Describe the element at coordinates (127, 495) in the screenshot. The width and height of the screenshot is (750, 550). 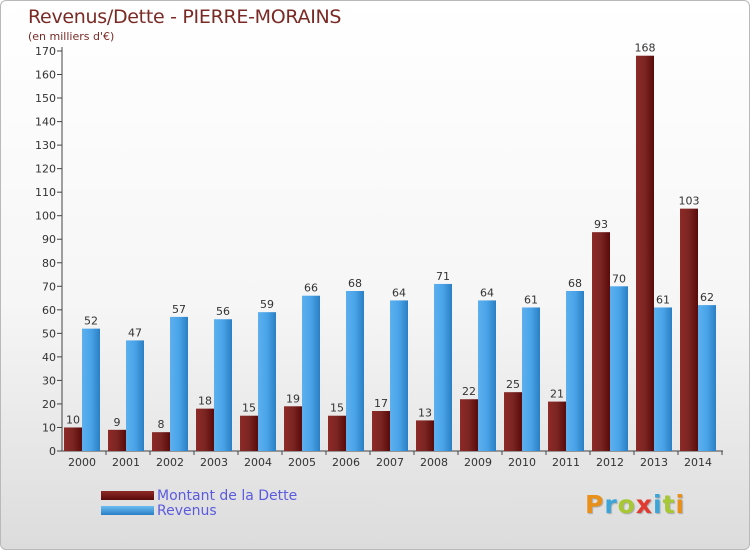
I see `legend-swatch-debt` at that location.